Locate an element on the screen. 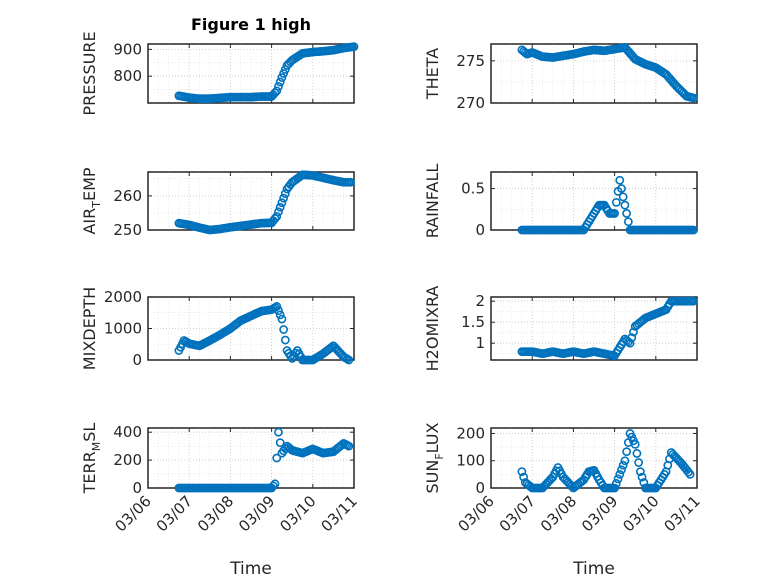 The width and height of the screenshot is (778, 583). x-tick-label: 03/11 is located at coordinates (339, 513).